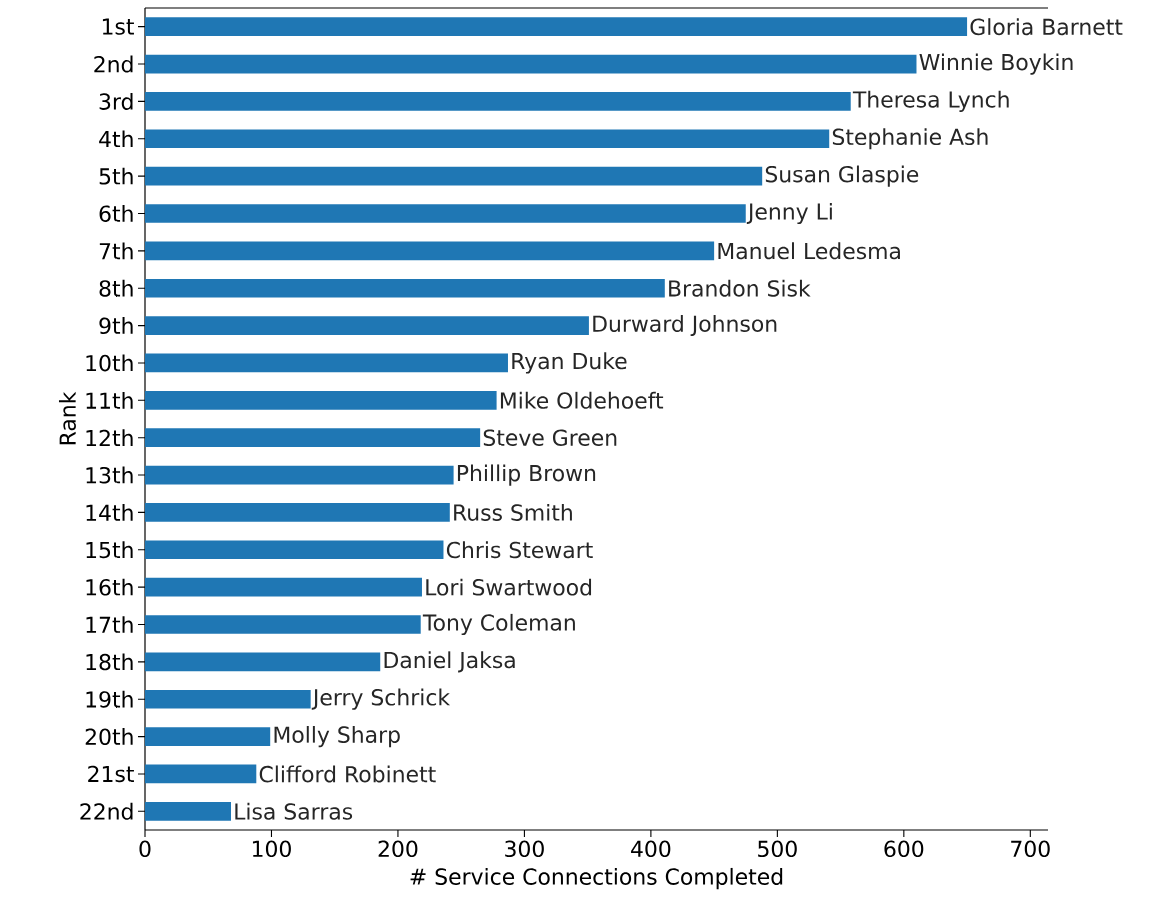 This screenshot has height=920, width=1176. Describe the element at coordinates (118, 26) in the screenshot. I see `y-tick-label: 1st` at that location.